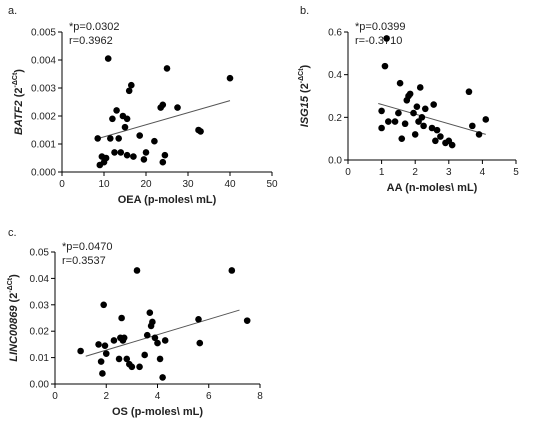 This screenshot has height=425, width=550. I want to click on x-tick-label: 8, so click(260, 396).